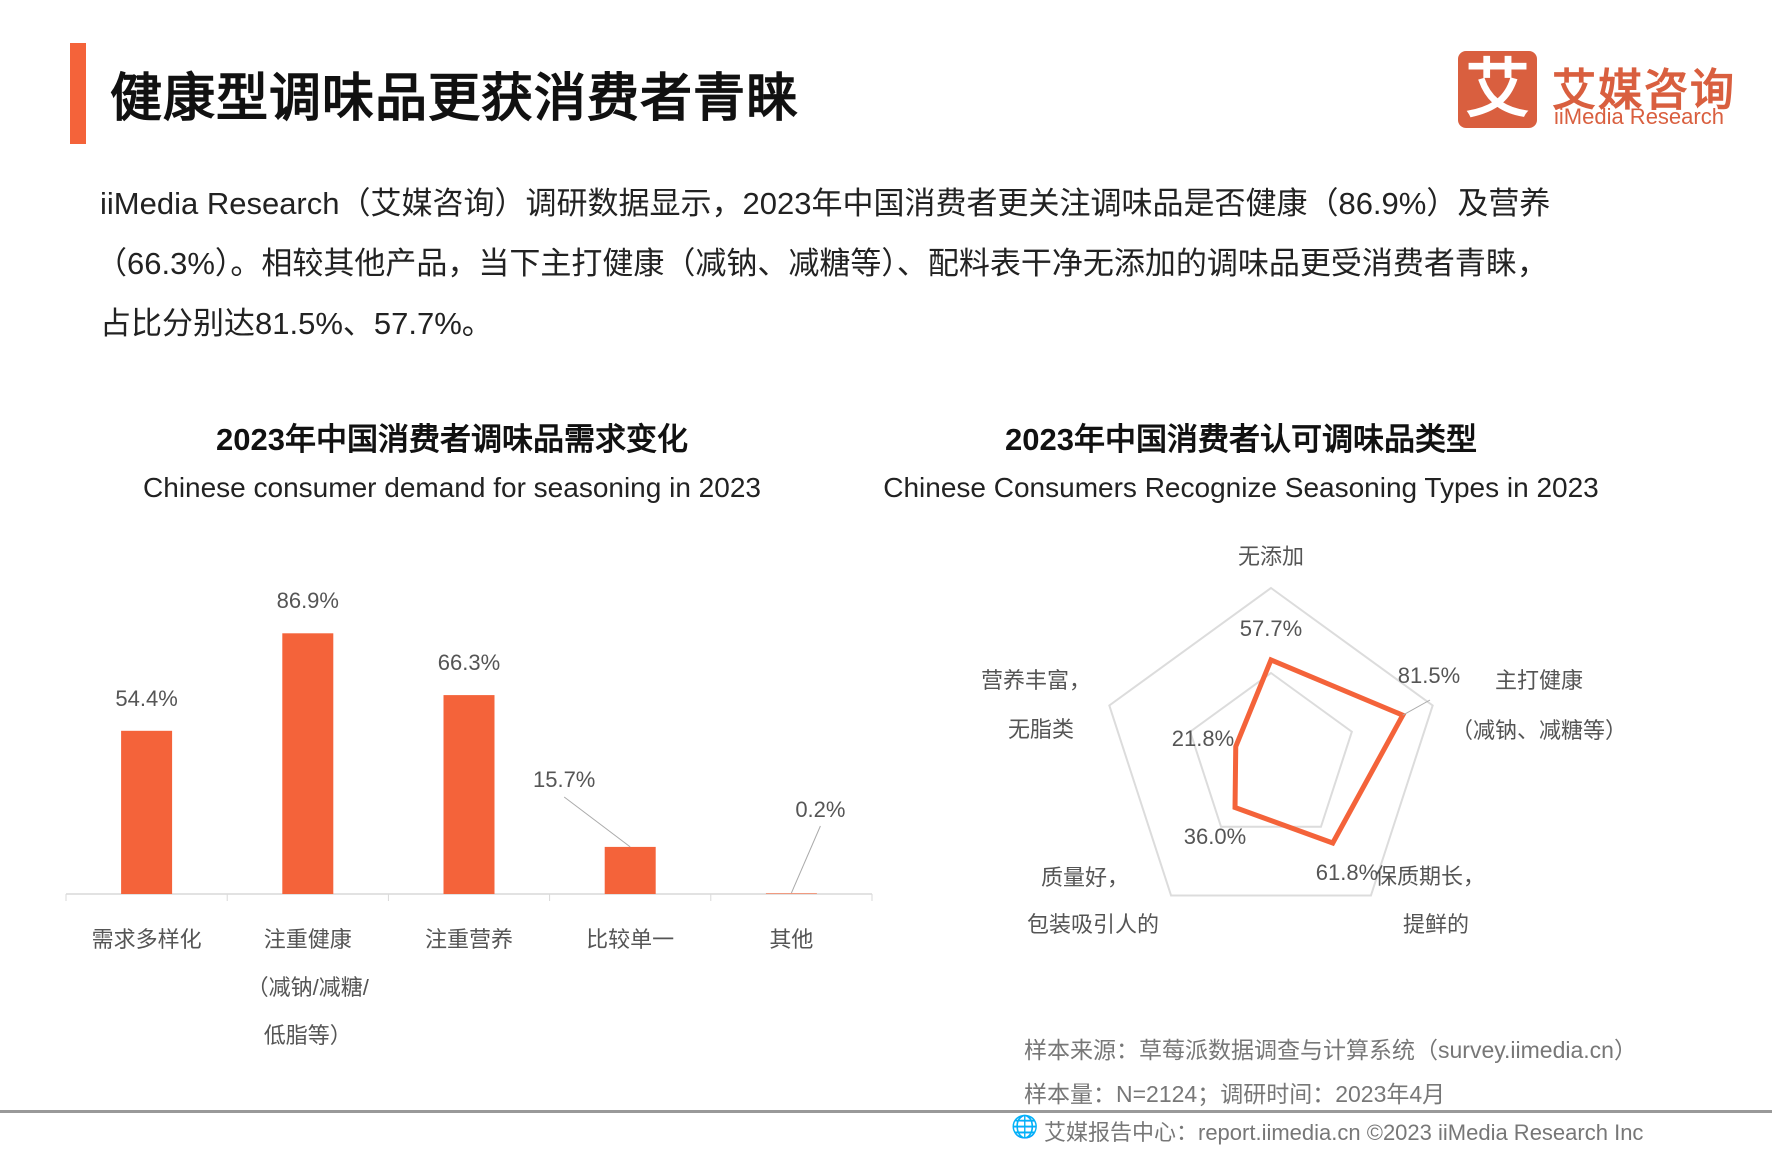  I want to click on x-tick-label: 注重健康, so click(307, 939).